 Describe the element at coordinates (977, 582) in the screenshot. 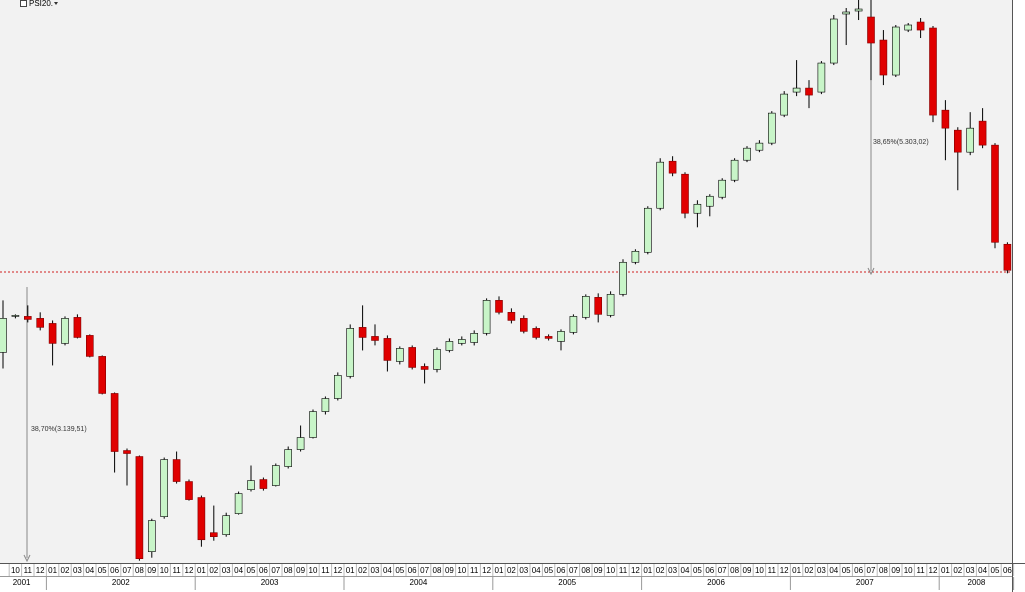

I see `year-label: 2008` at that location.